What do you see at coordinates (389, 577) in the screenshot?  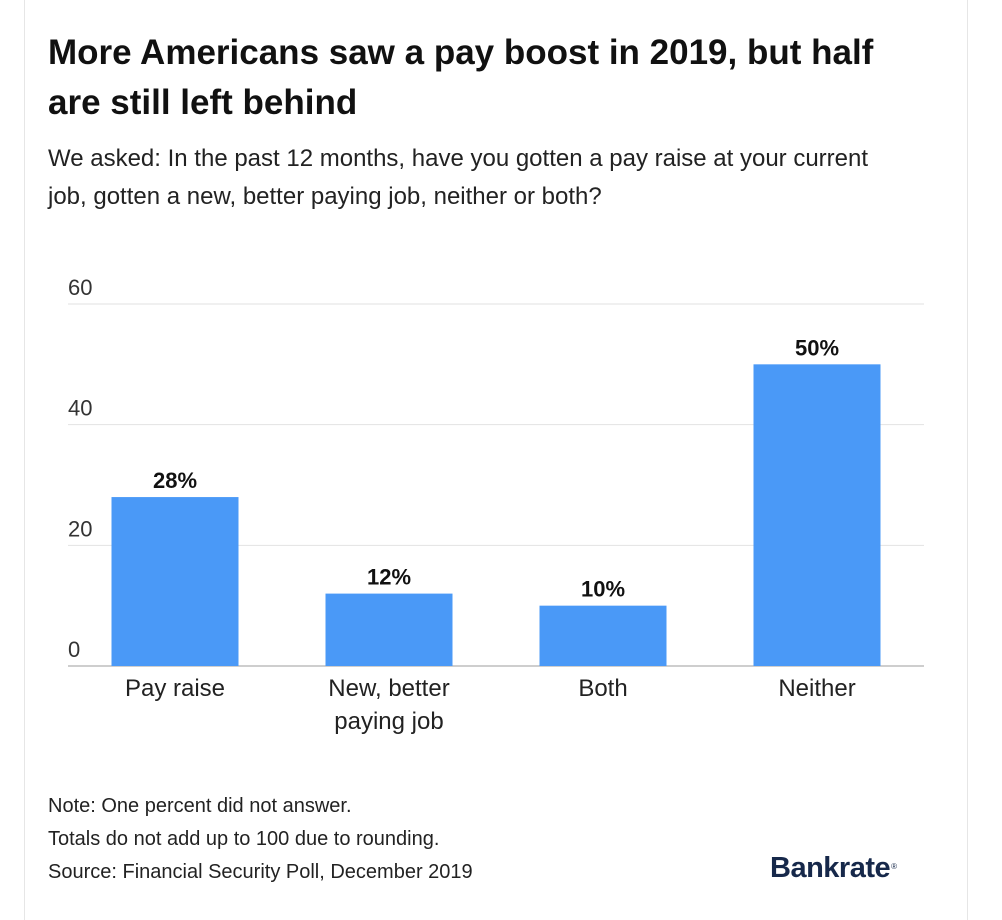 I see `data-label: 12%` at bounding box center [389, 577].